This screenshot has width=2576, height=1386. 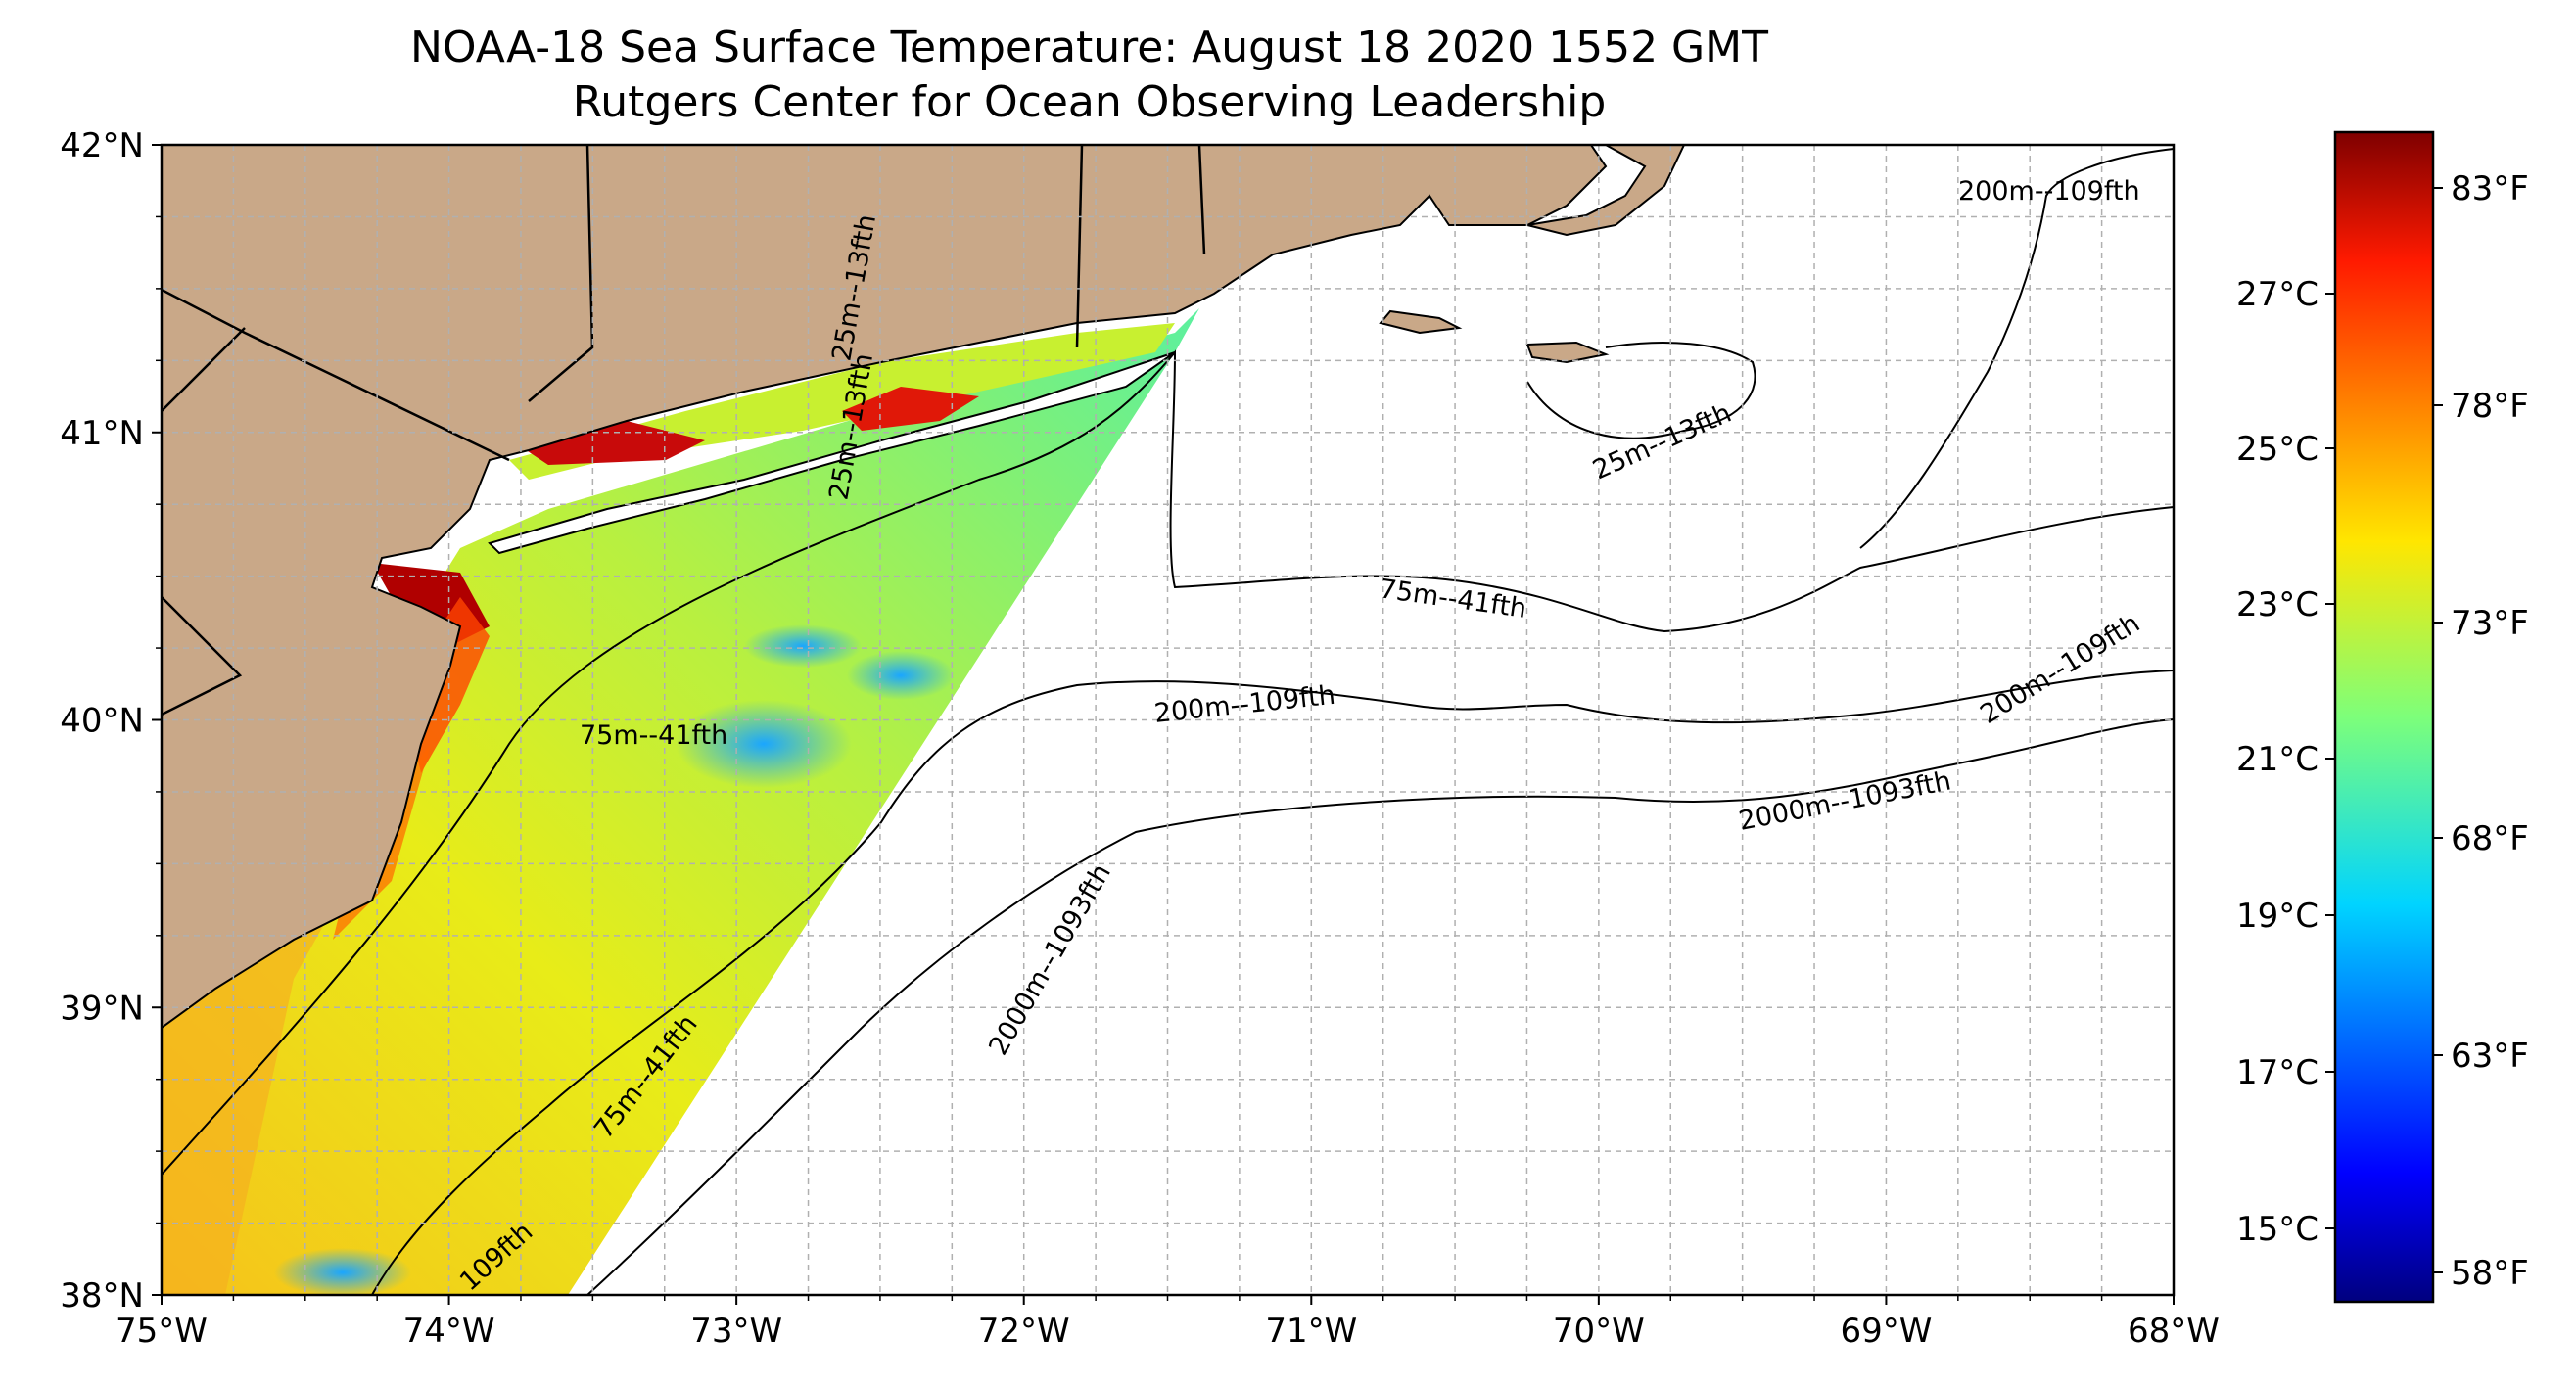 What do you see at coordinates (102, 433) in the screenshot?
I see `y-tick-label: 41°N` at bounding box center [102, 433].